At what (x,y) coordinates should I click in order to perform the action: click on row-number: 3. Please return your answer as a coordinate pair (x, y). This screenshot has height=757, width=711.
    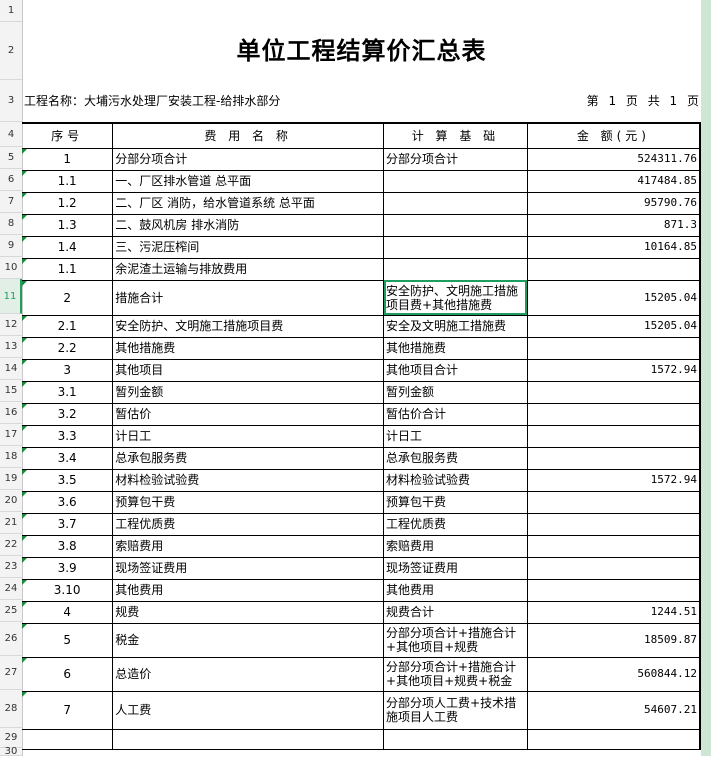
    Looking at the image, I should click on (11, 101).